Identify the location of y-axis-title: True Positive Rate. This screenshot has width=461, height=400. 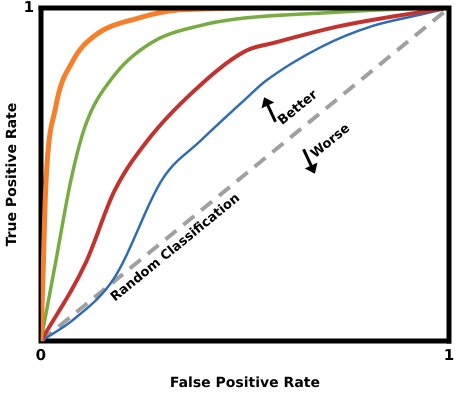
(12, 174).